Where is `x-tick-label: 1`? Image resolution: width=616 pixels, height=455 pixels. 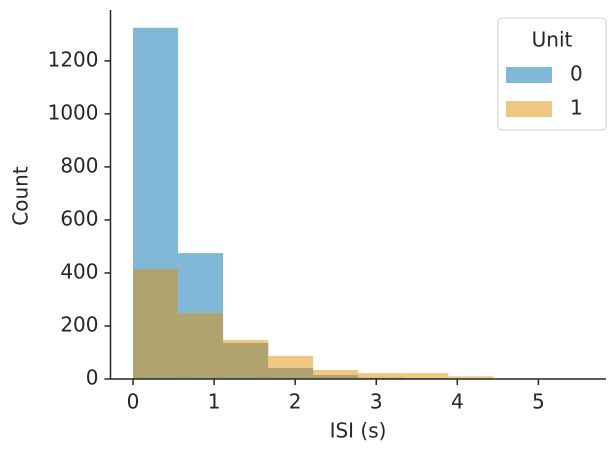
x-tick-label: 1 is located at coordinates (214, 402).